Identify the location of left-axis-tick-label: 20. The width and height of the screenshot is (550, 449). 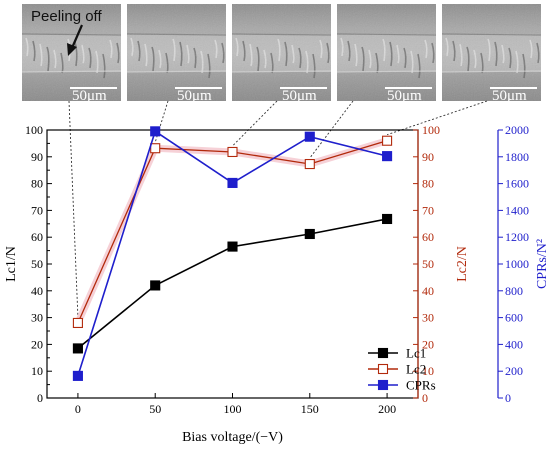
(37, 344).